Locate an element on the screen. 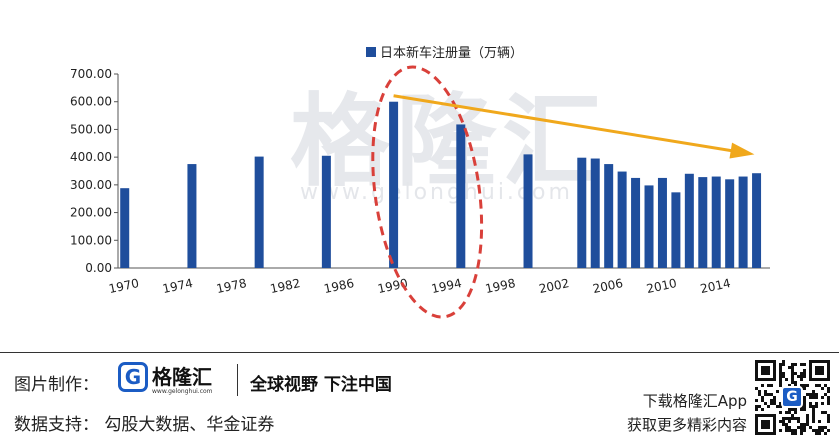 The width and height of the screenshot is (839, 446). logo-url: www.gelonghui.com is located at coordinates (182, 391).